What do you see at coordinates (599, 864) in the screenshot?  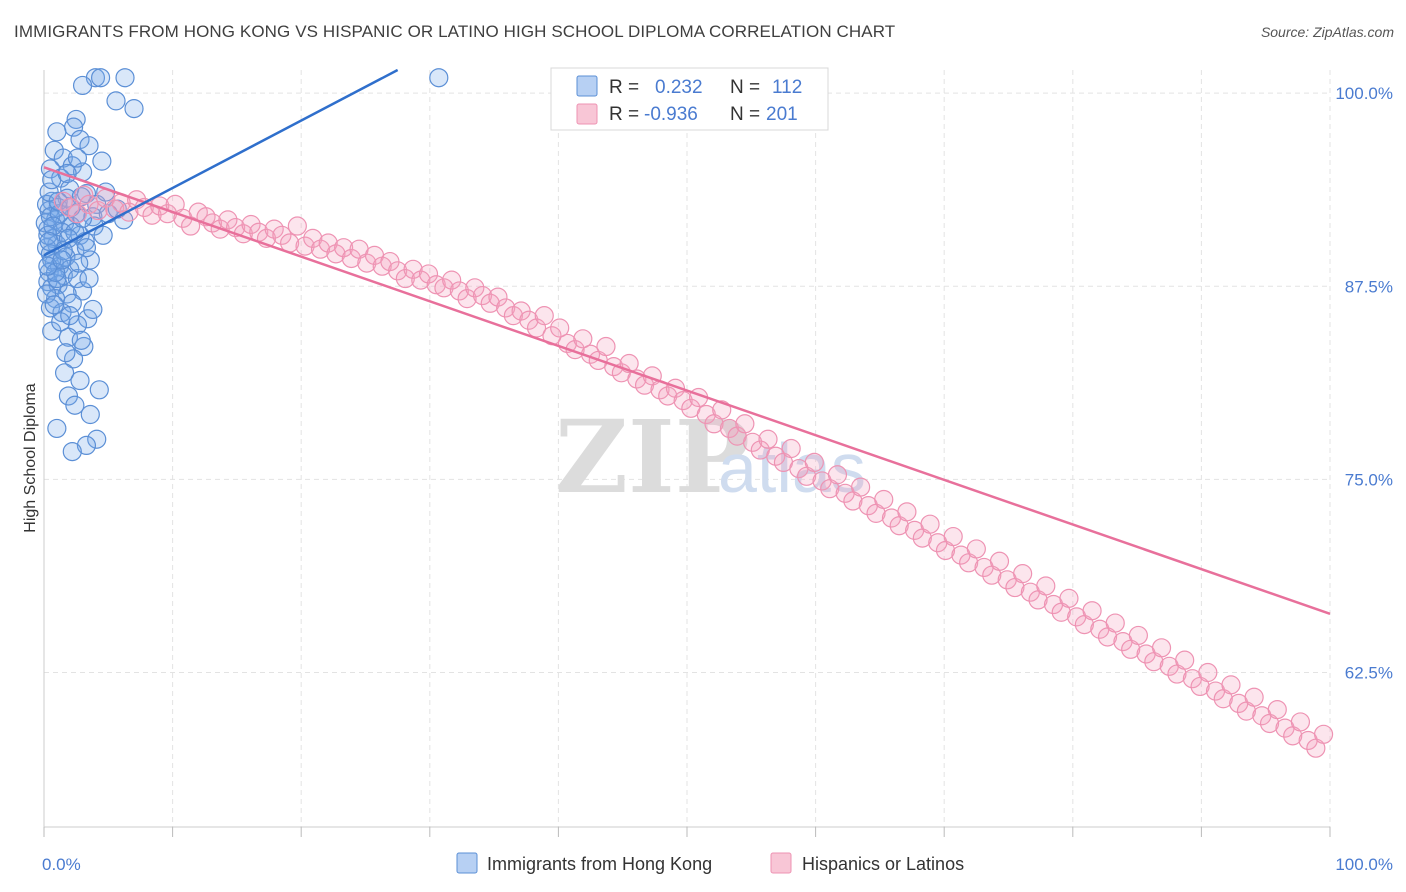 I see `bottom-legend-label-1: Immigrants from Hong Kong` at bounding box center [599, 864].